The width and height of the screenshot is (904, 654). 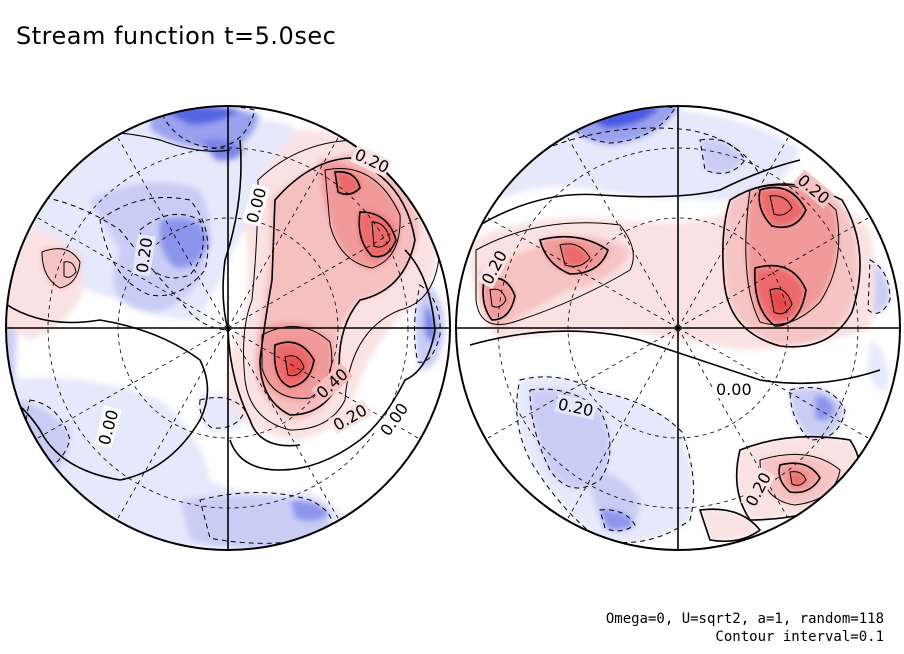 What do you see at coordinates (734, 389) in the screenshot?
I see `contour-label: 0.00` at bounding box center [734, 389].